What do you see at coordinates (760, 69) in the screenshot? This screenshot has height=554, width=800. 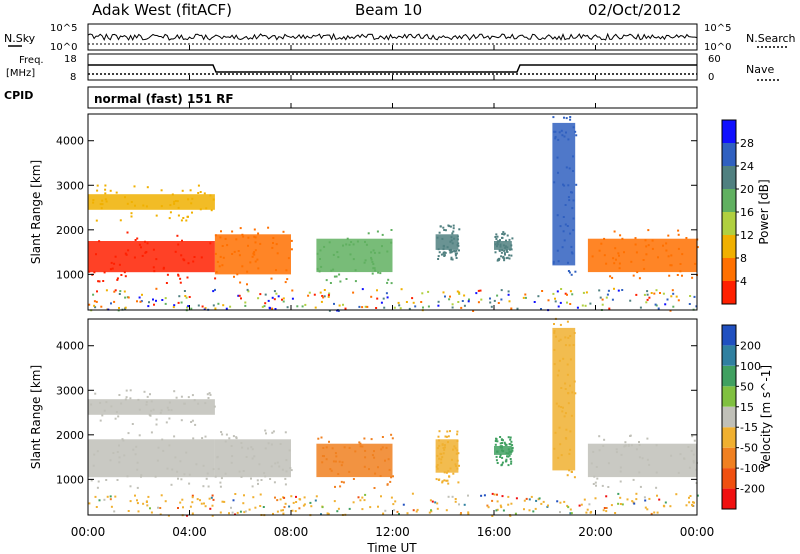 I see `nave-label: Nave` at bounding box center [760, 69].